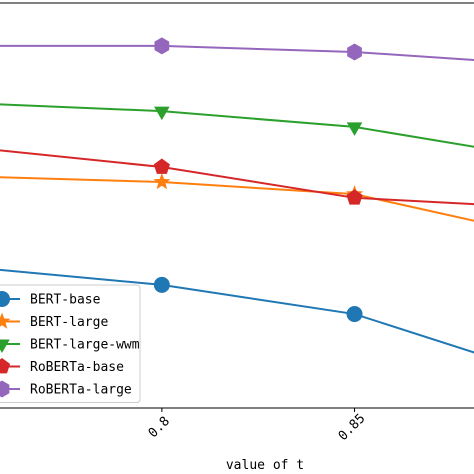  Describe the element at coordinates (265, 465) in the screenshot. I see `x-axis-label: value of t` at that location.